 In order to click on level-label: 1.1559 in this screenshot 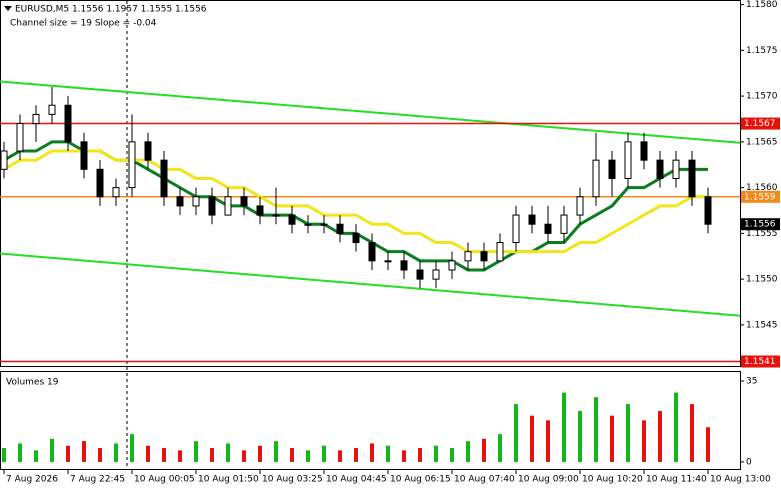, I will do `click(760, 197)`.